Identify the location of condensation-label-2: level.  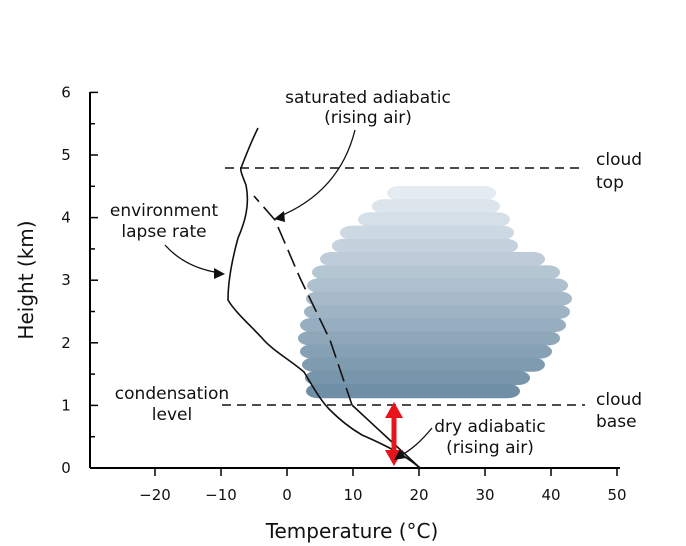
(172, 415).